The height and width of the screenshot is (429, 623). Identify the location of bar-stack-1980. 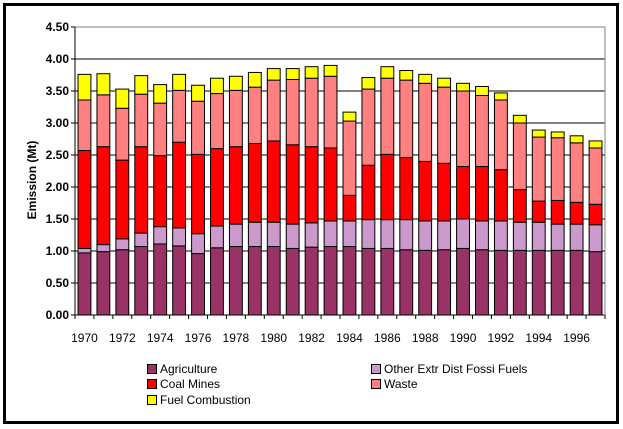
(273, 192).